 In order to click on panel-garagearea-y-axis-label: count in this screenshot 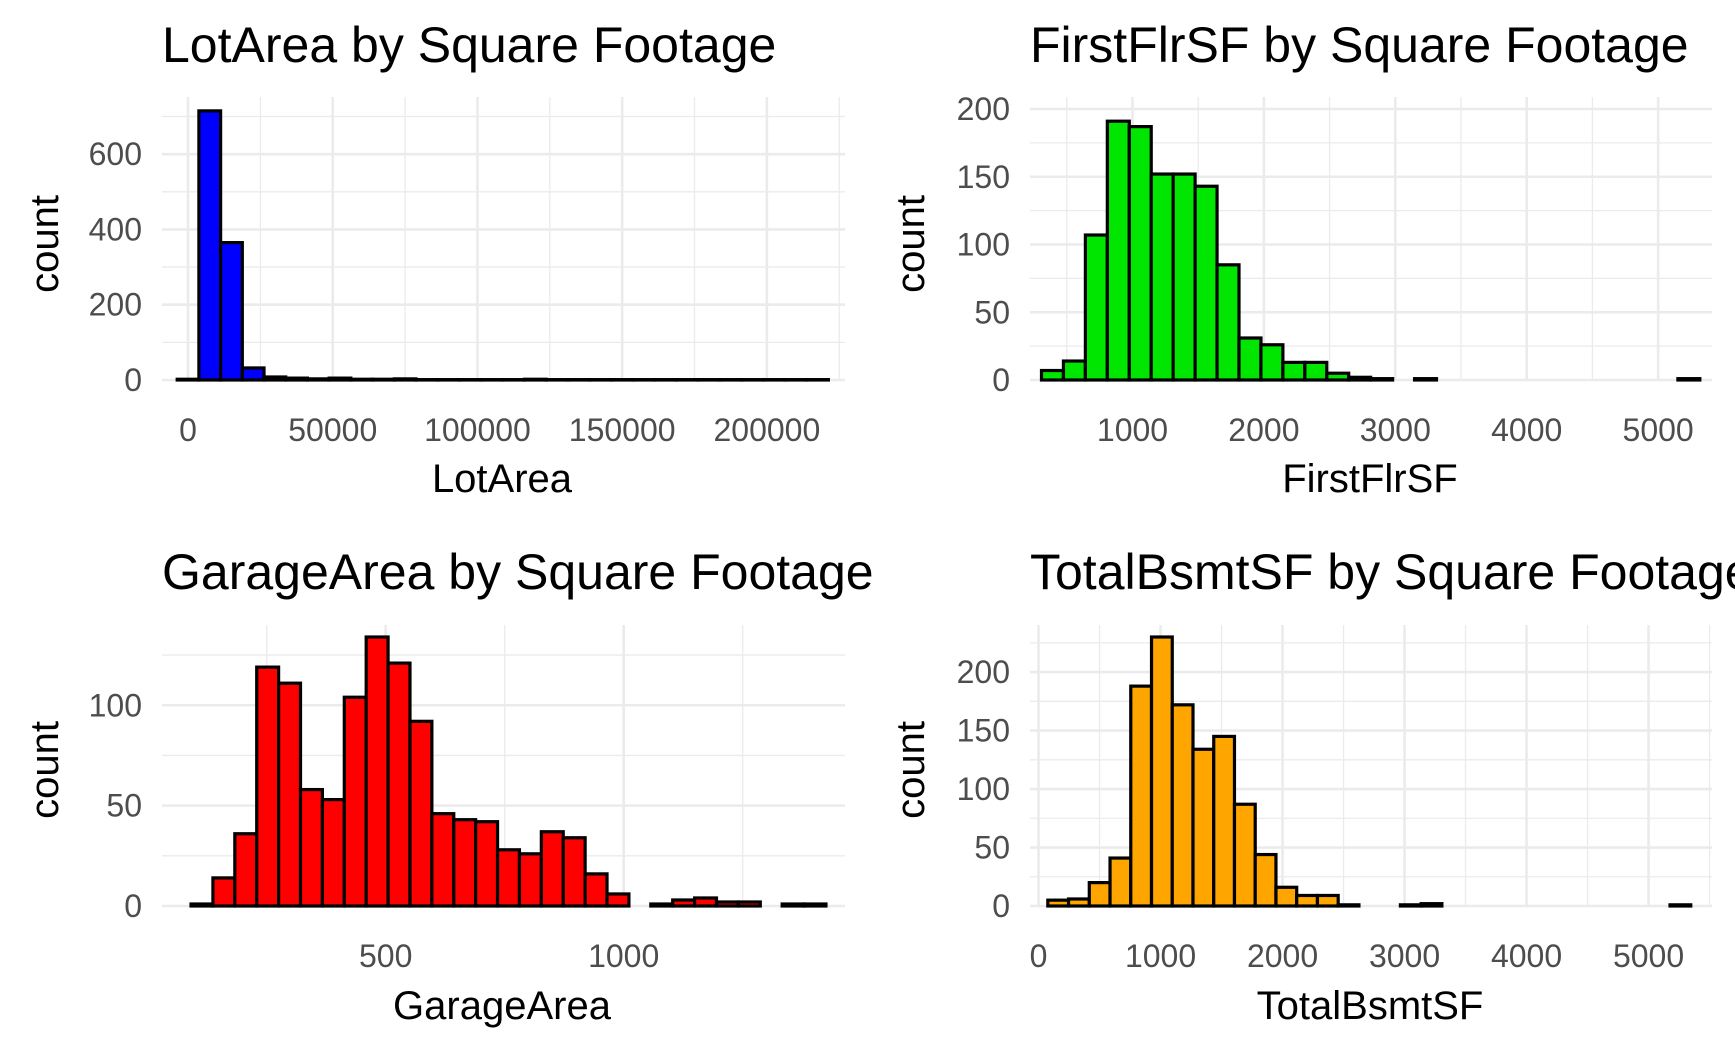, I will do `click(45, 770)`.